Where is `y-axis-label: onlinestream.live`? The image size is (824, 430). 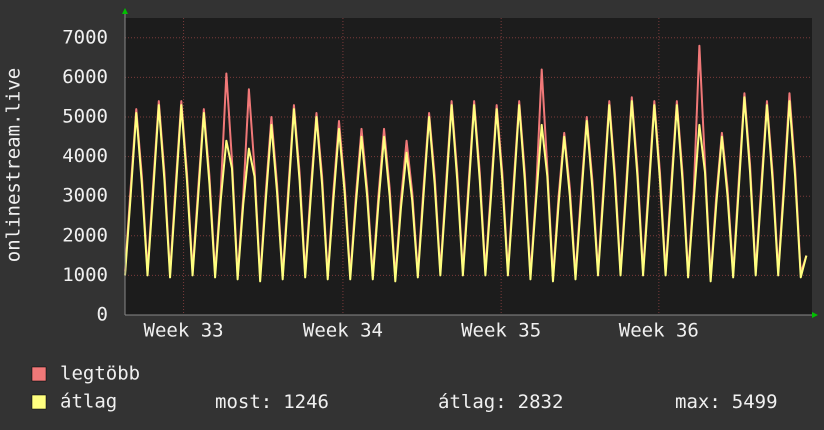 y-axis-label: onlinestream.live is located at coordinates (14, 165).